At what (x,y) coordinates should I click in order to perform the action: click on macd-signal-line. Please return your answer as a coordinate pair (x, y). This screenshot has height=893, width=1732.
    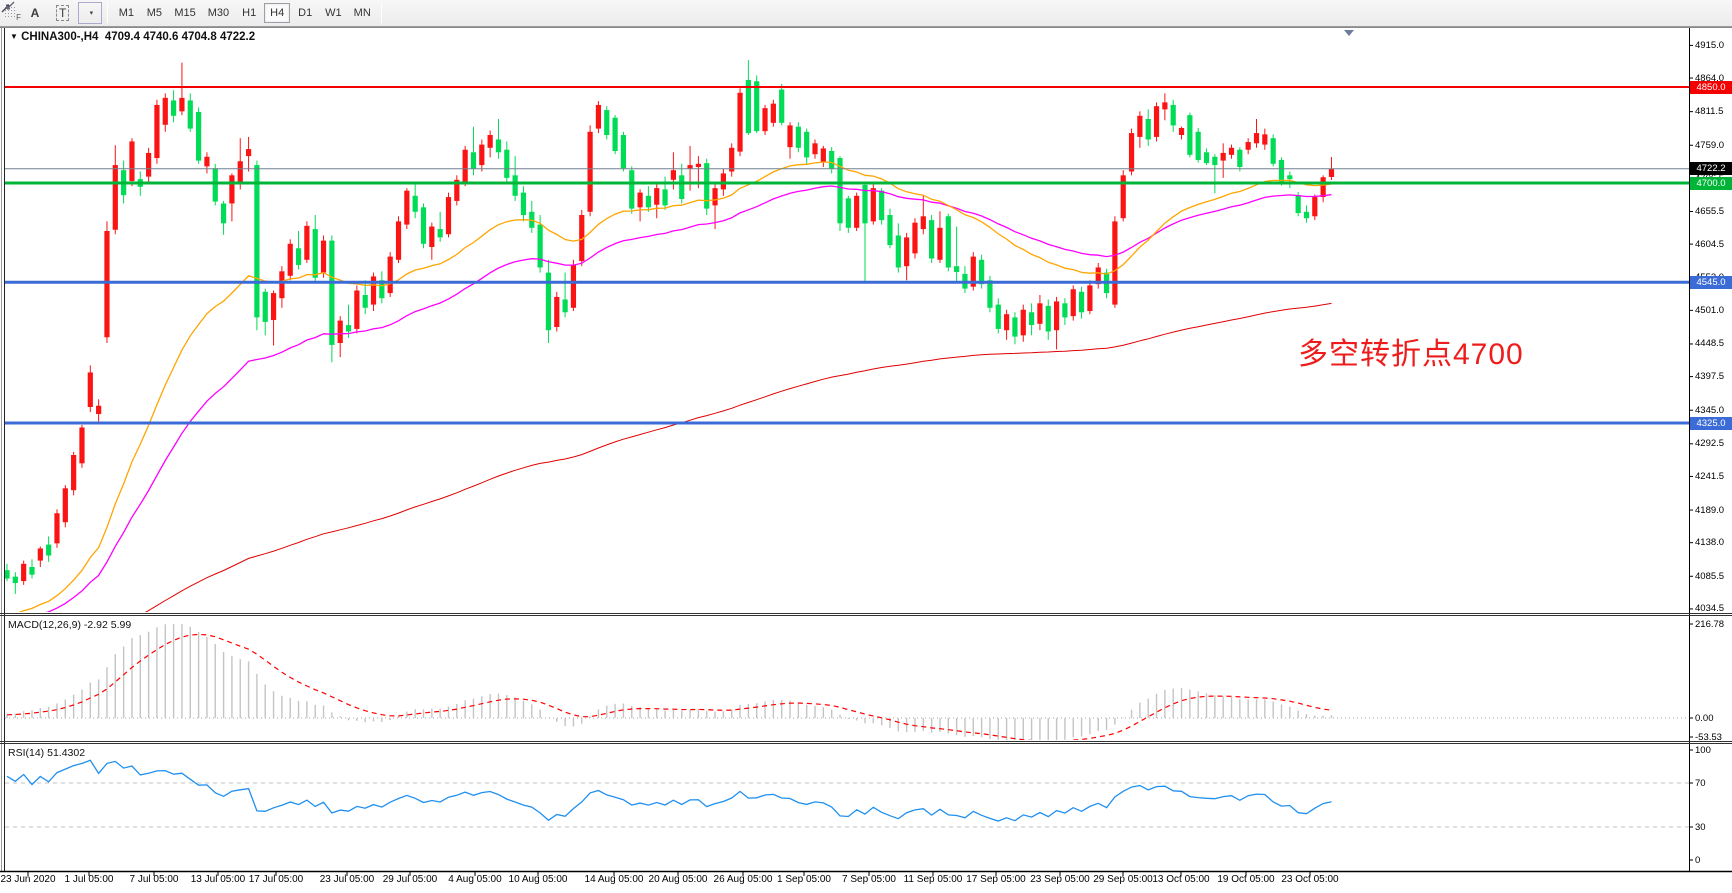
    Looking at the image, I should click on (669, 686).